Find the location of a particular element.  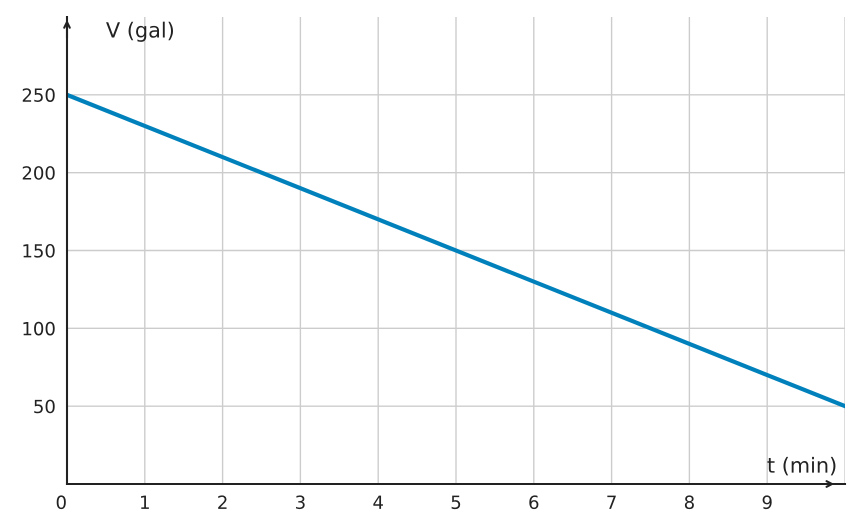

x-tick-label: 7 is located at coordinates (611, 502).